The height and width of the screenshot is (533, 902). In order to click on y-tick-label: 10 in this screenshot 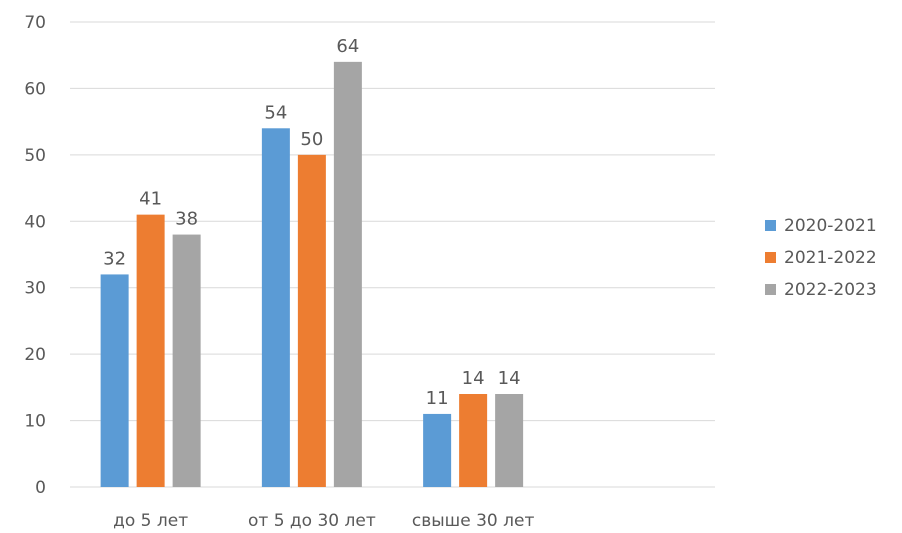, I will do `click(35, 422)`.